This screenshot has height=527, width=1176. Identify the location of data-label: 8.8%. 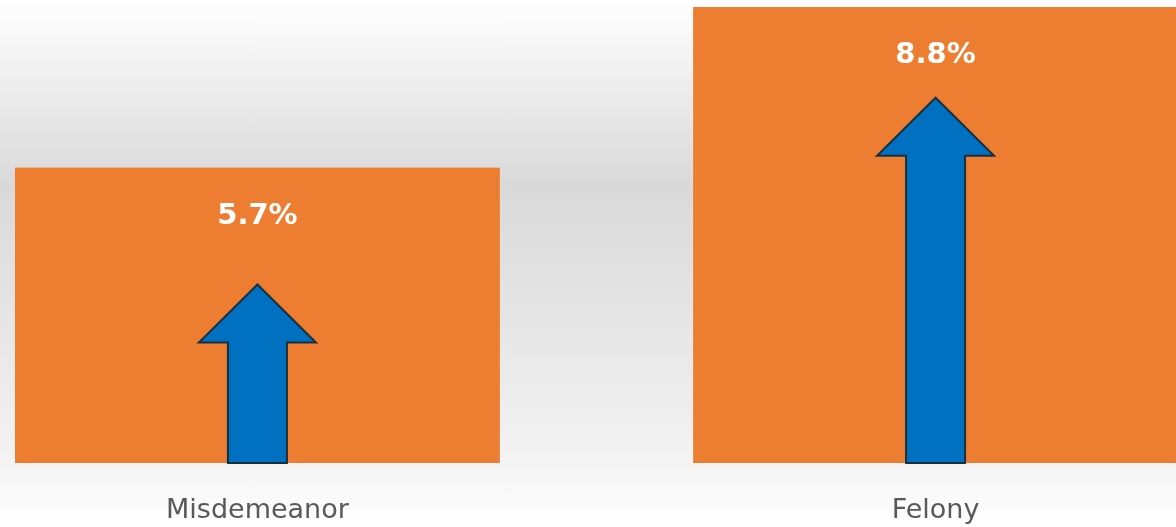
(935, 53).